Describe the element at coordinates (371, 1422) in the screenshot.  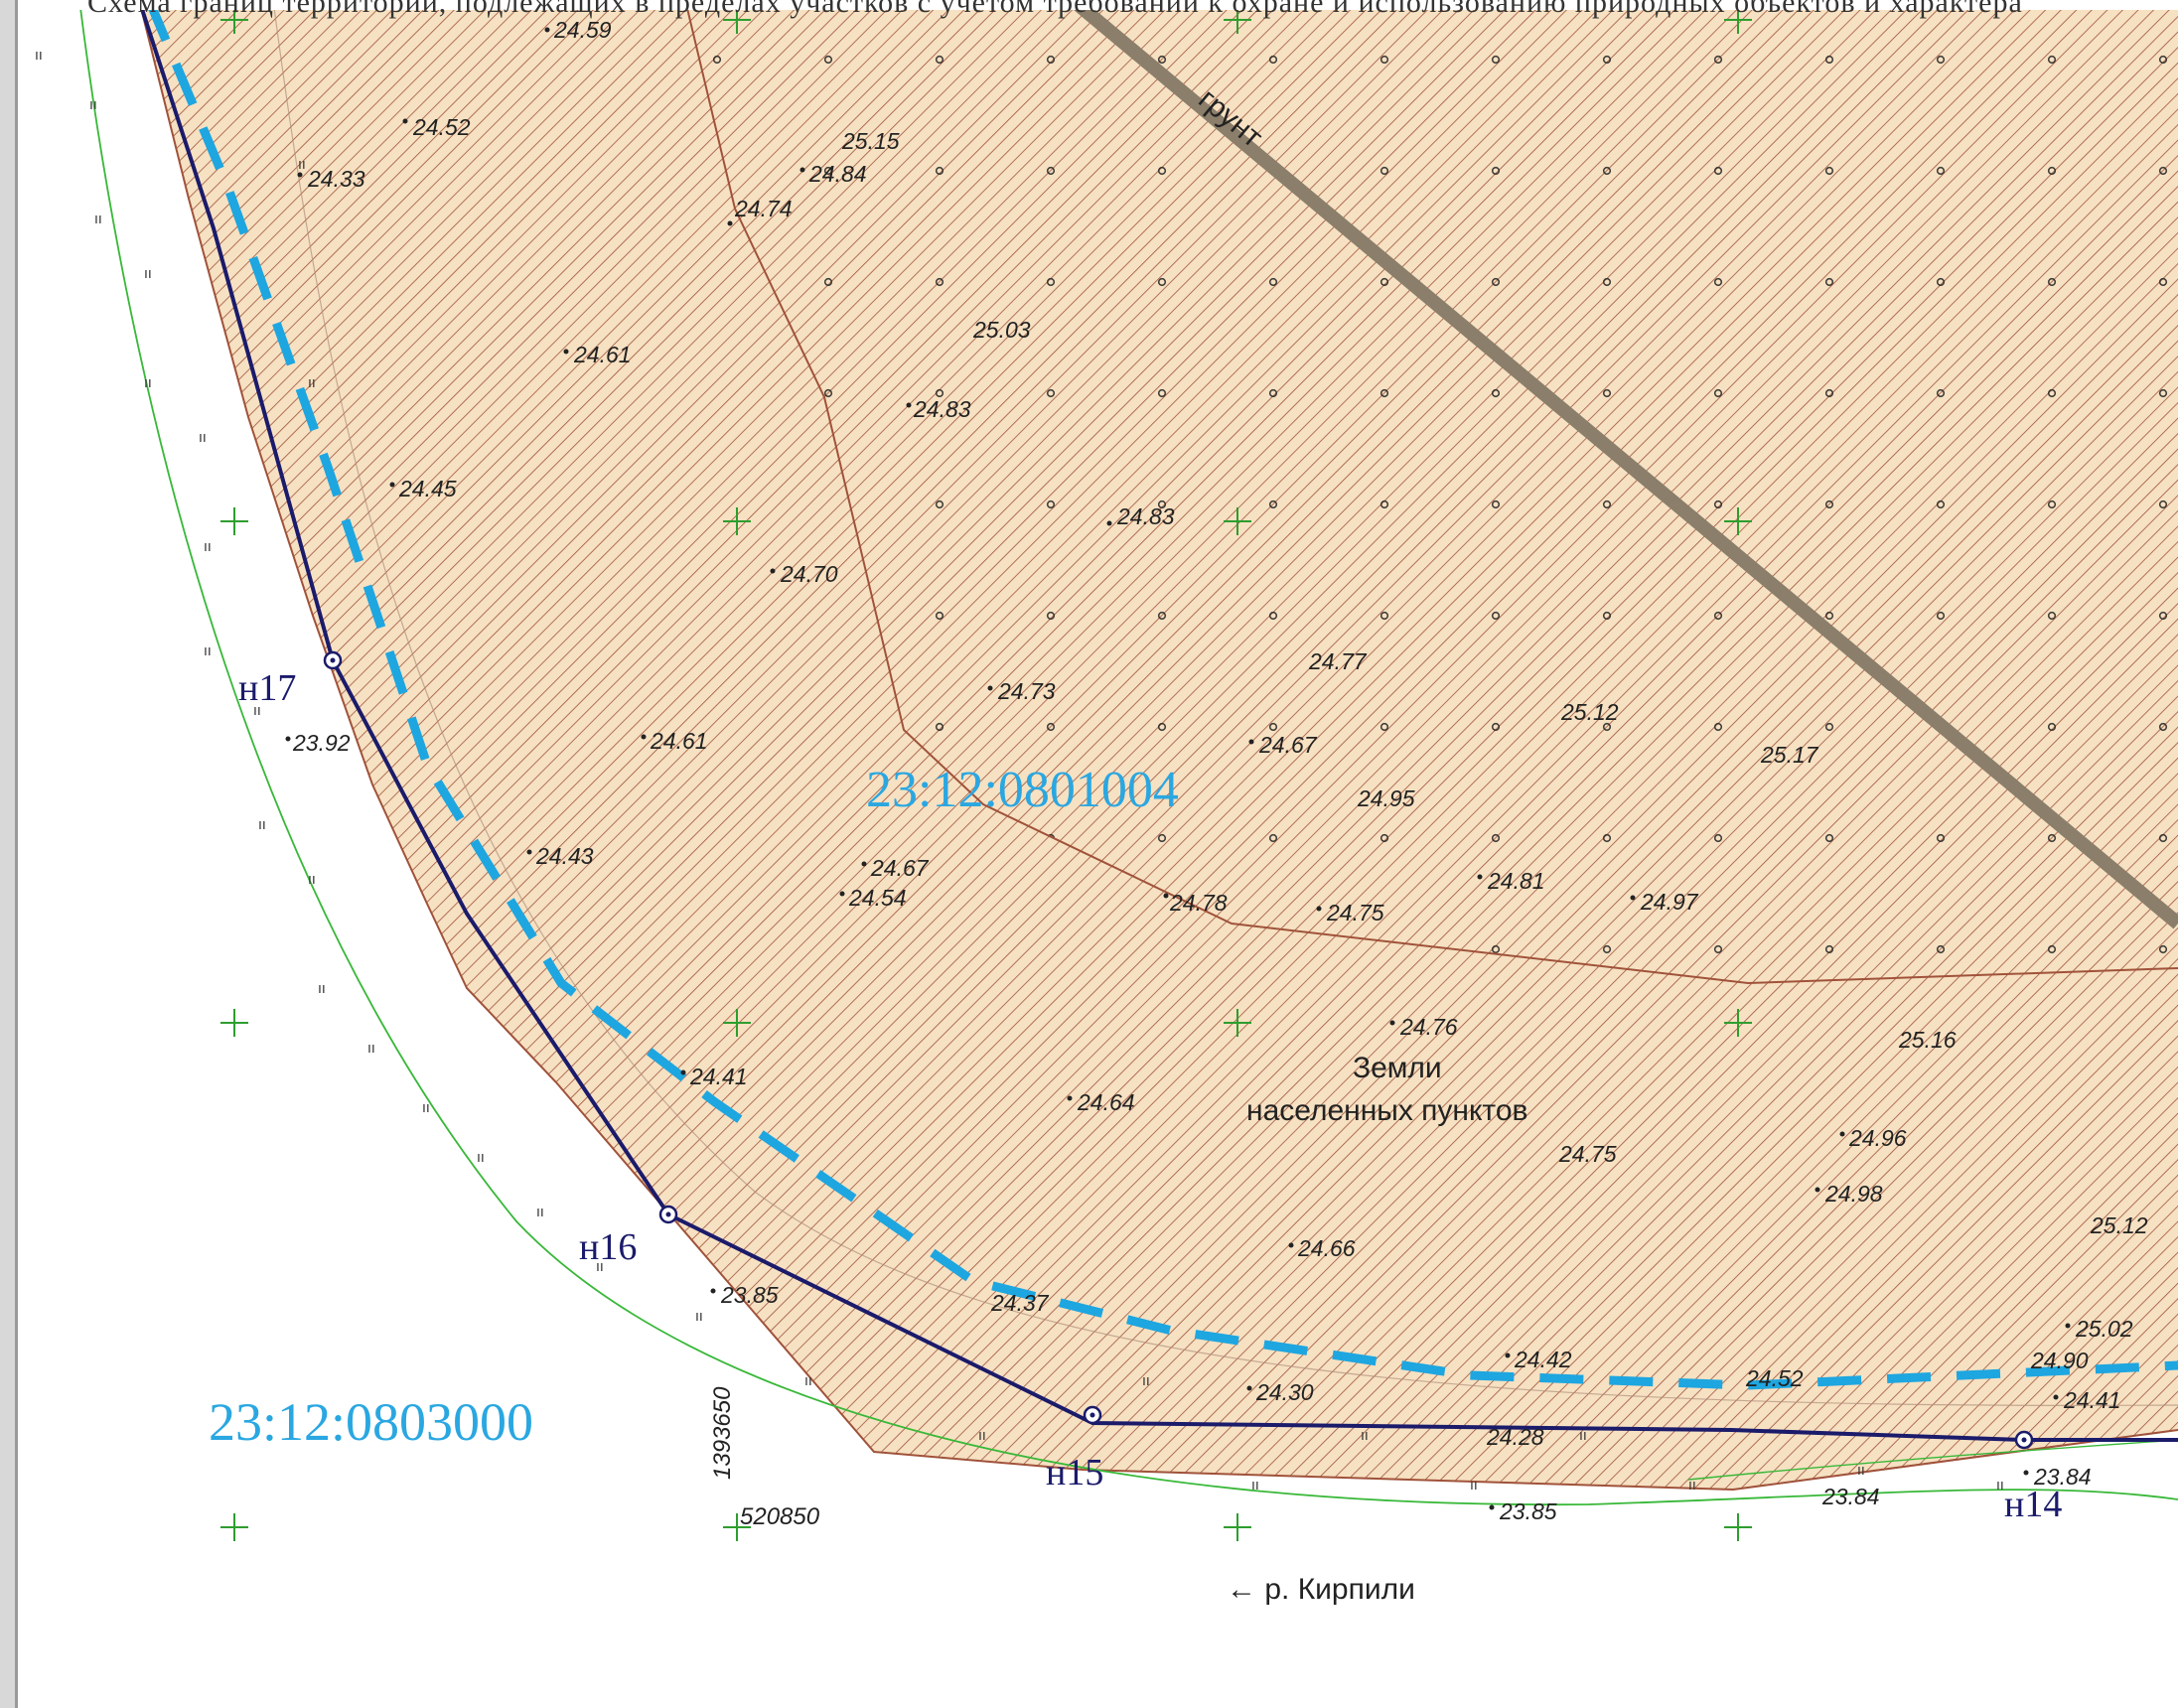
I see `parcel-outer-label: 23:12:0803000` at that location.